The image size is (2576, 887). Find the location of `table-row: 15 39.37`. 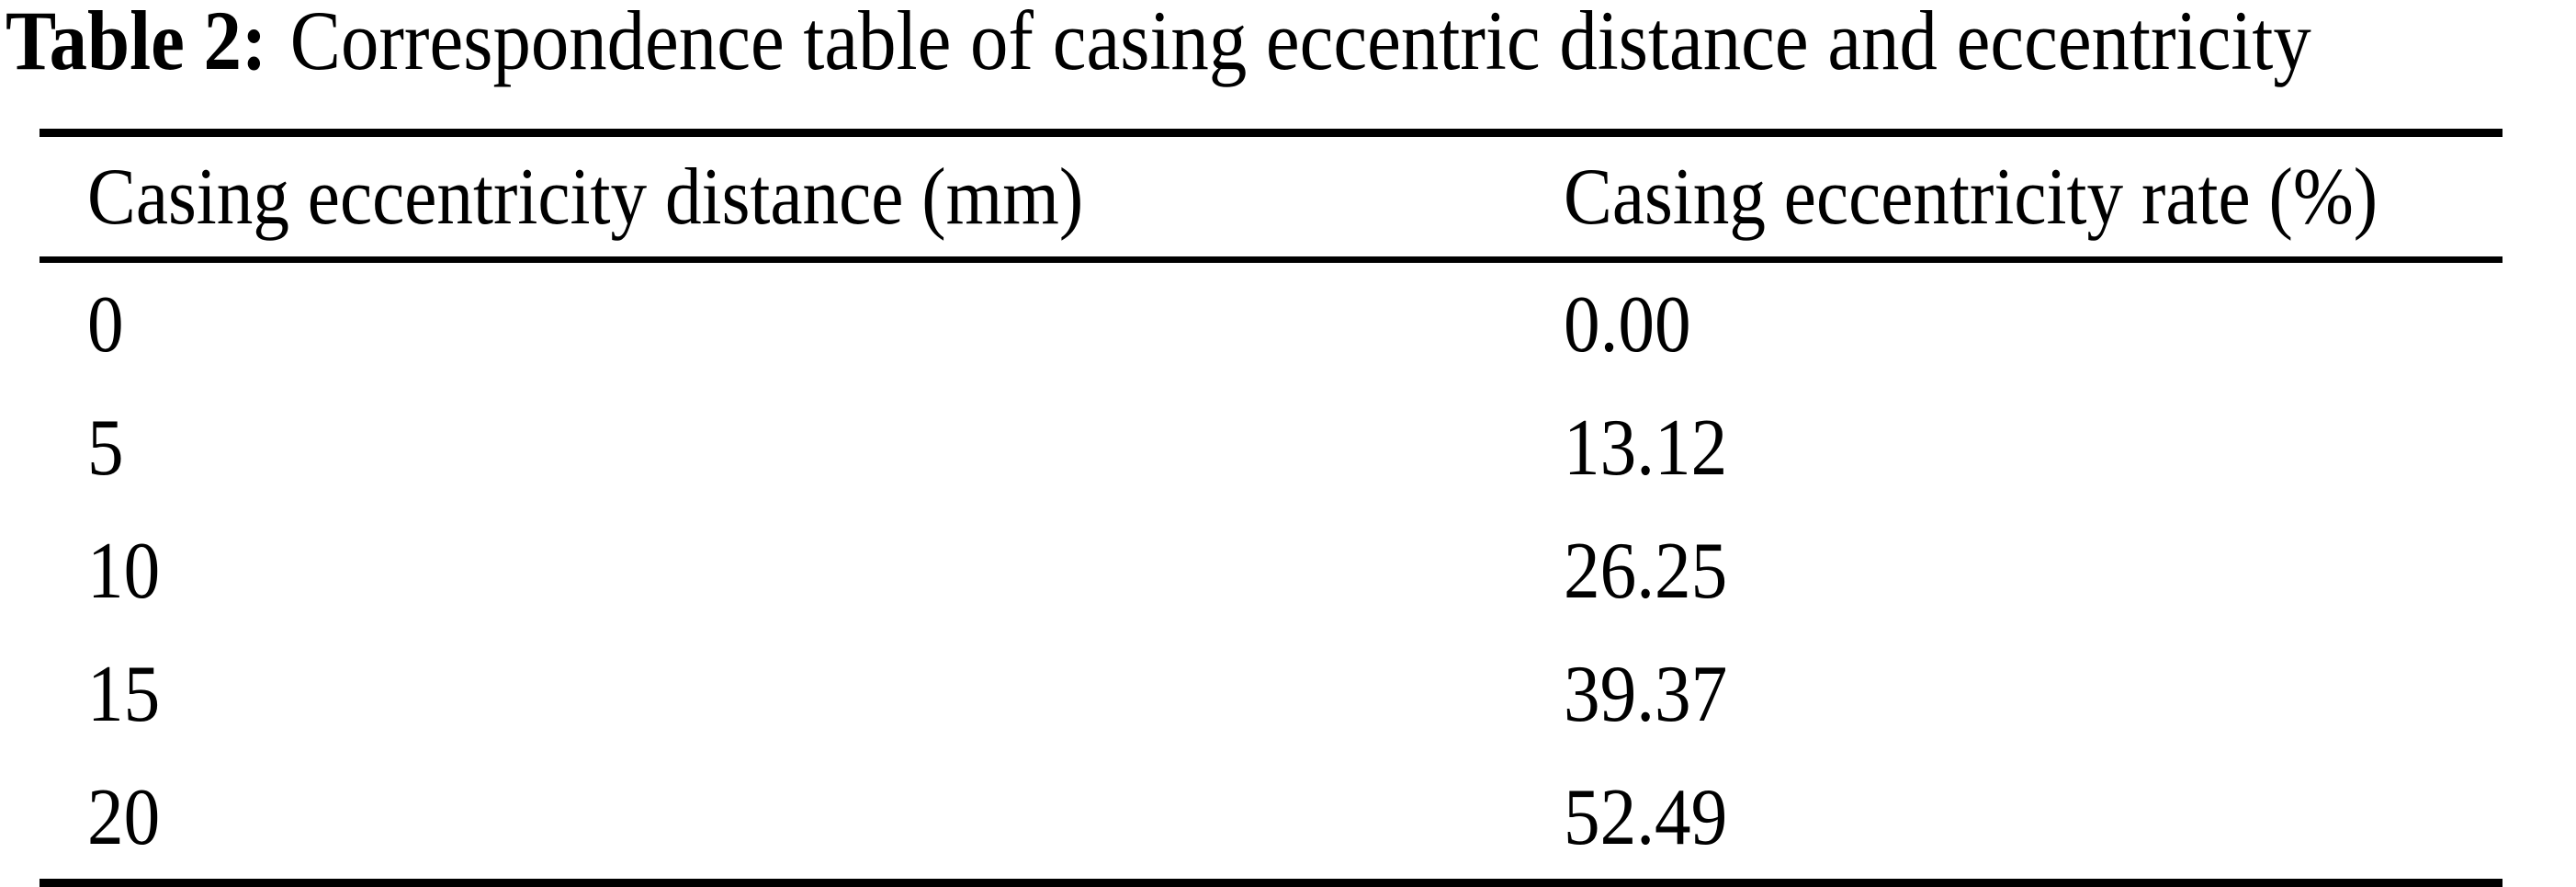

table-row: 15 39.37 is located at coordinates (1271, 694).